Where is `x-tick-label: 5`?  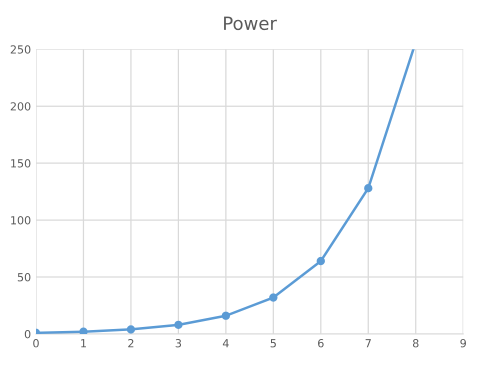 x-tick-label: 5 is located at coordinates (273, 343).